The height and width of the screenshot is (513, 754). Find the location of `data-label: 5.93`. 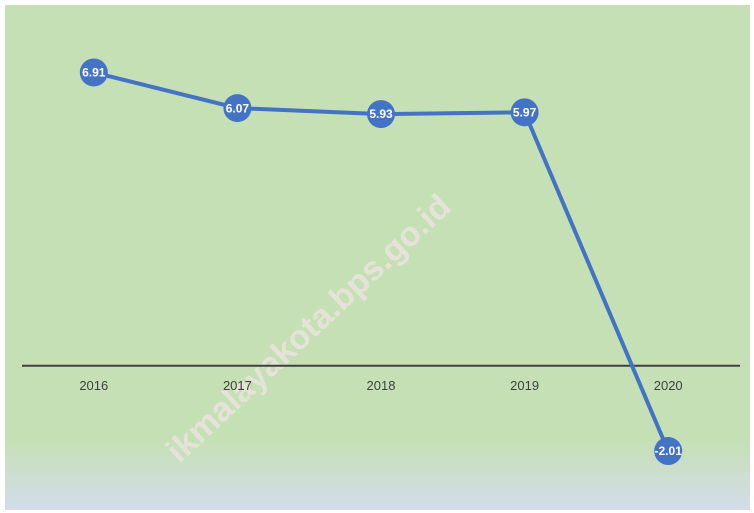

data-label: 5.93 is located at coordinates (381, 114).